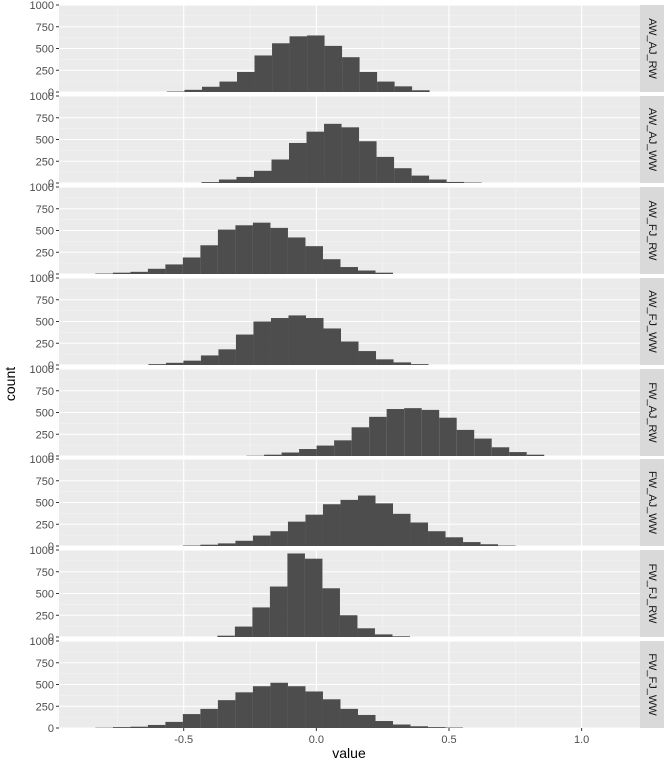 The width and height of the screenshot is (672, 768). Describe the element at coordinates (381, 737) in the screenshot. I see `x-axis: -0.5 0.0 0.5 1.0` at that location.